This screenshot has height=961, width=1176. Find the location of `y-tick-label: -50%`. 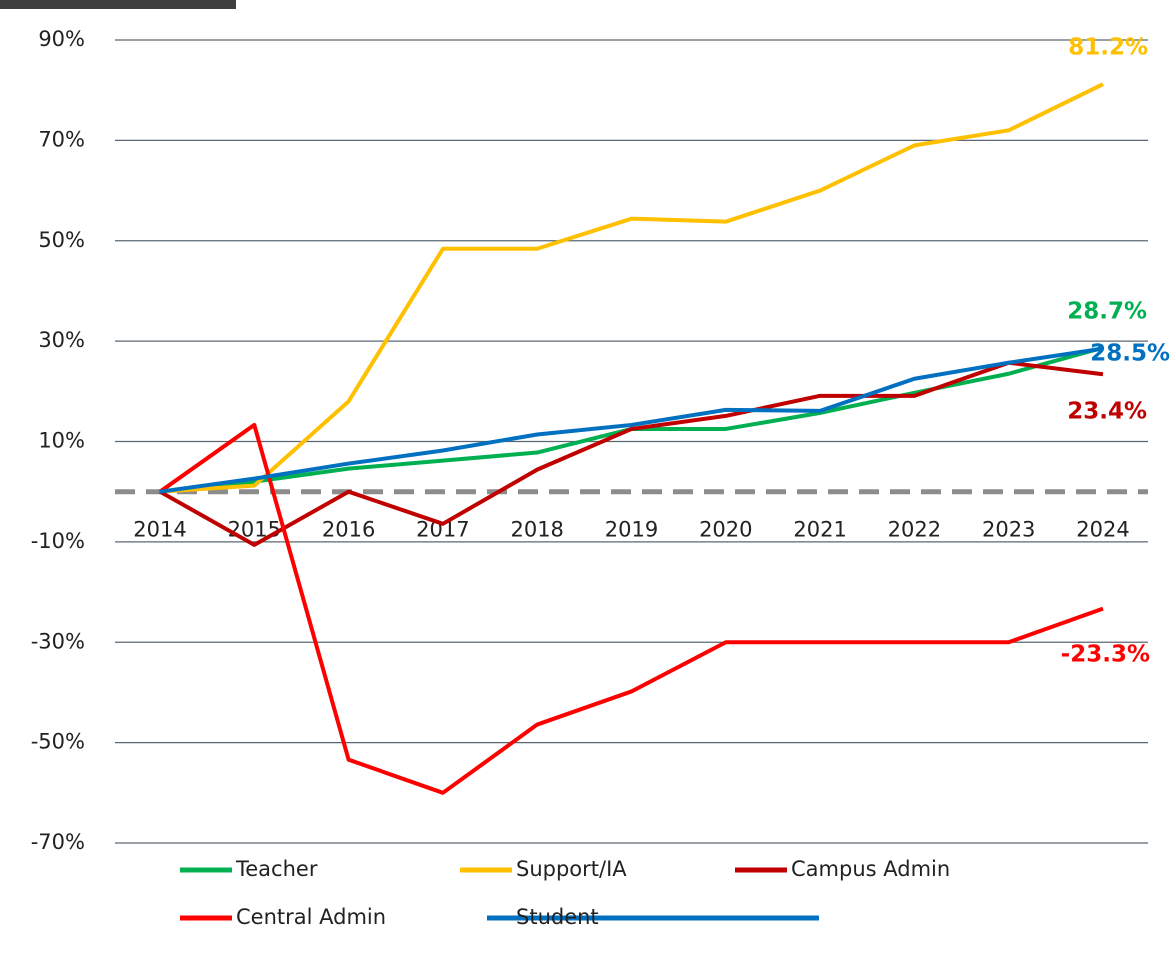

y-tick-label: -50% is located at coordinates (58, 742).